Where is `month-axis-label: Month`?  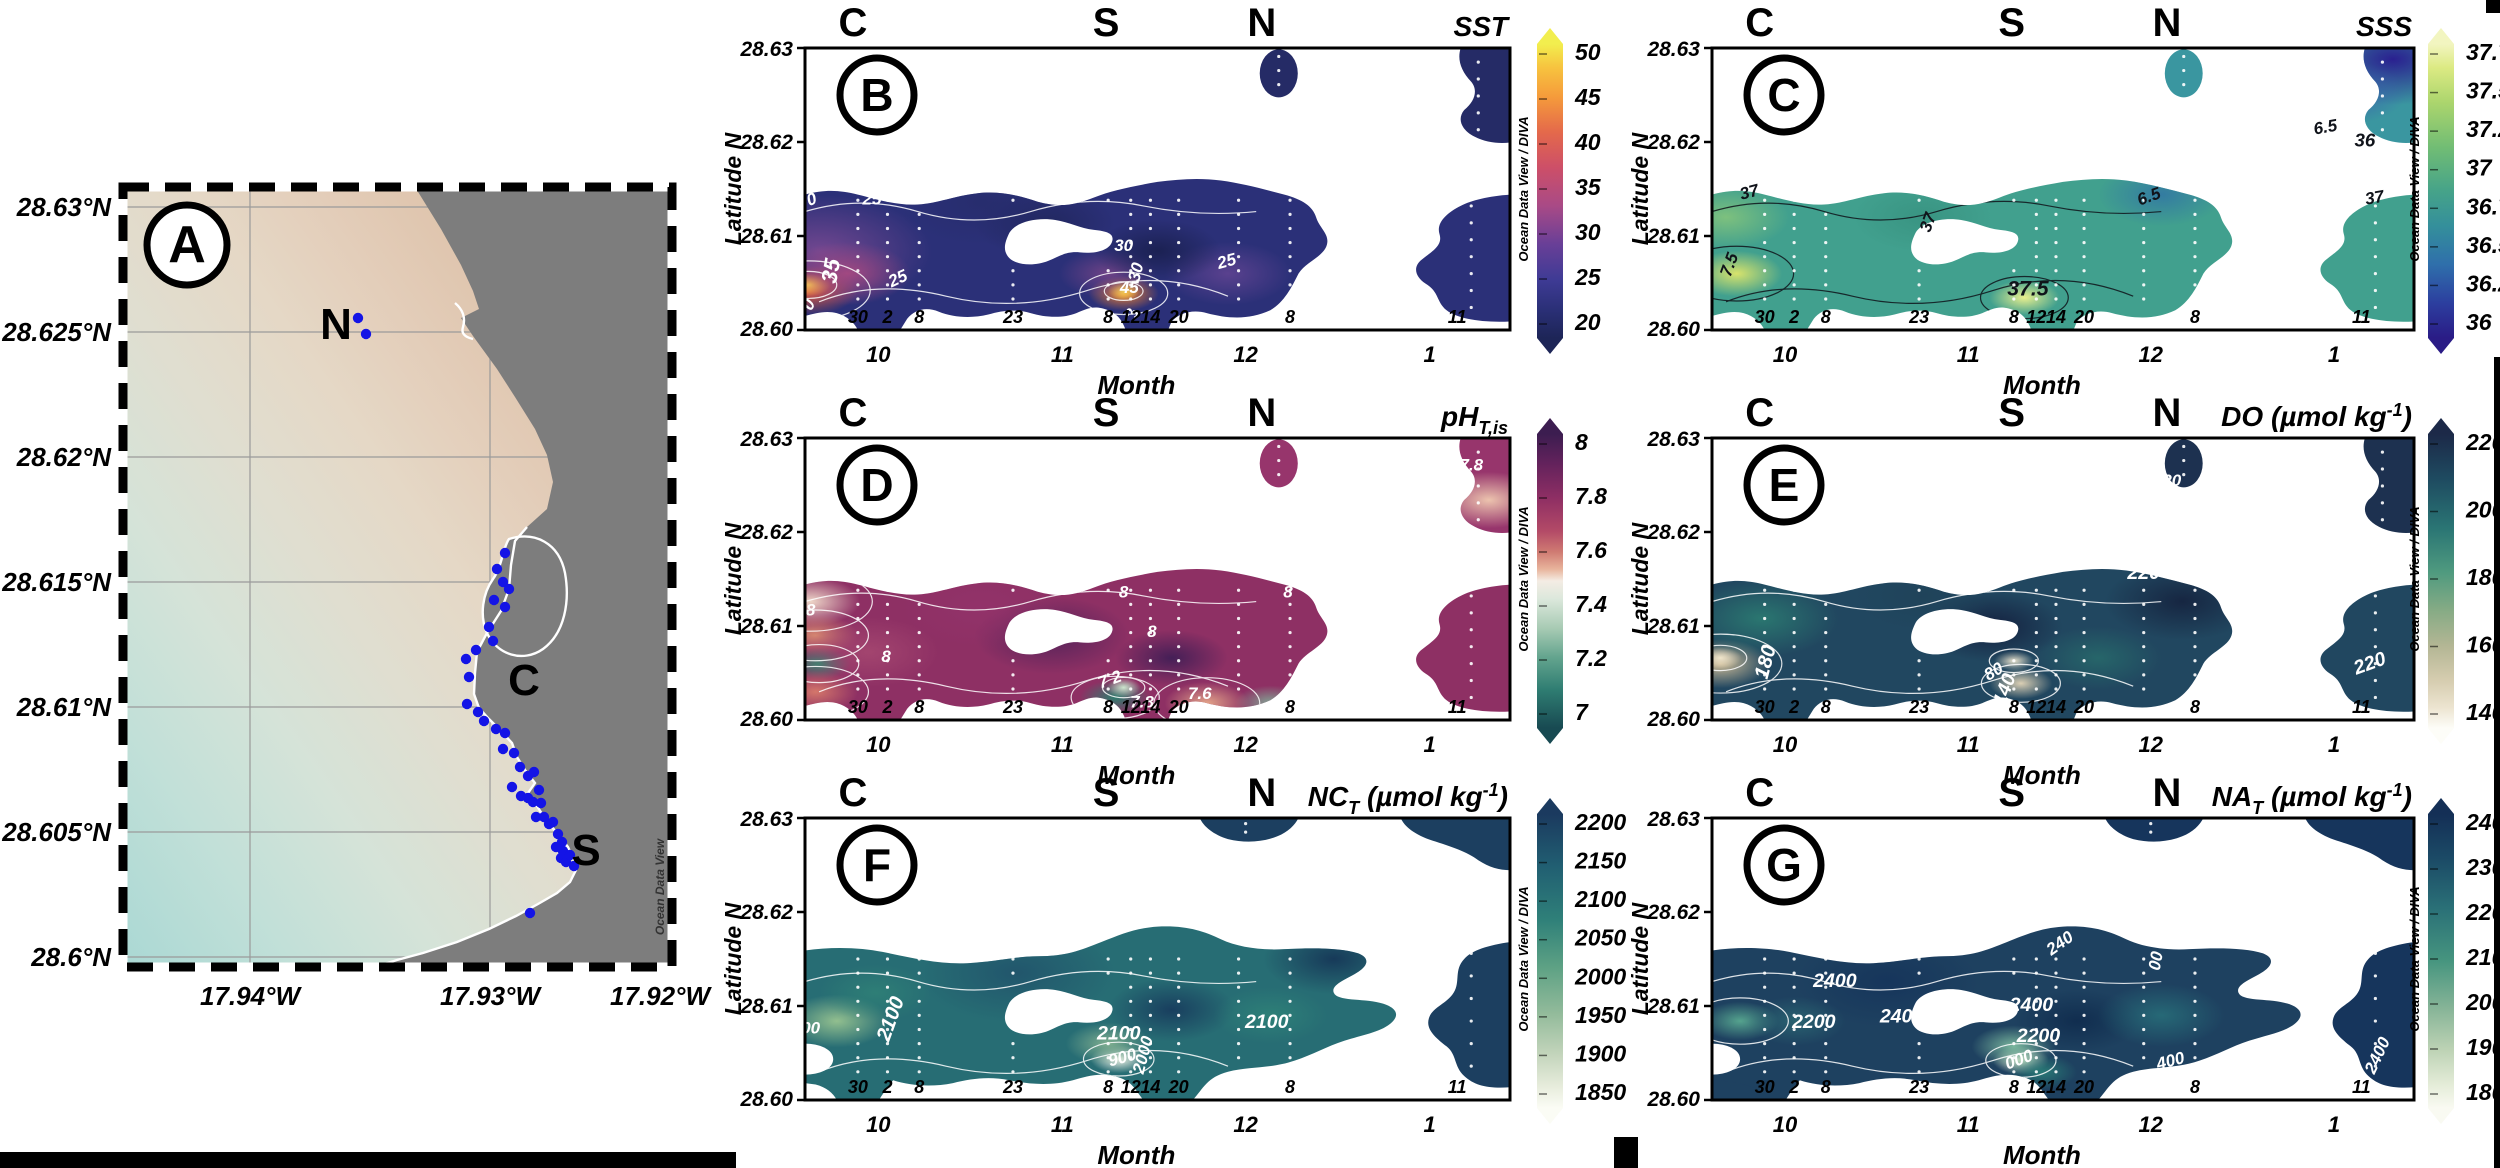 month-axis-label: Month is located at coordinates (1136, 1154).